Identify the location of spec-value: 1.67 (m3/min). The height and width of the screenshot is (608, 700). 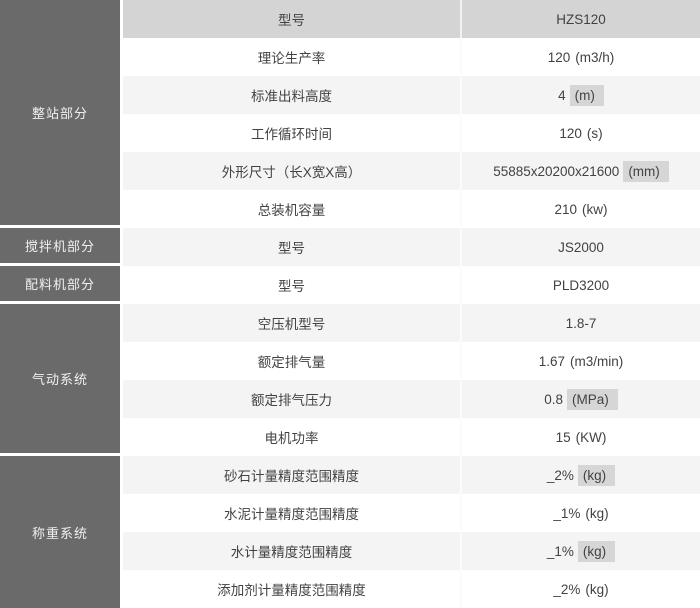
(580, 361).